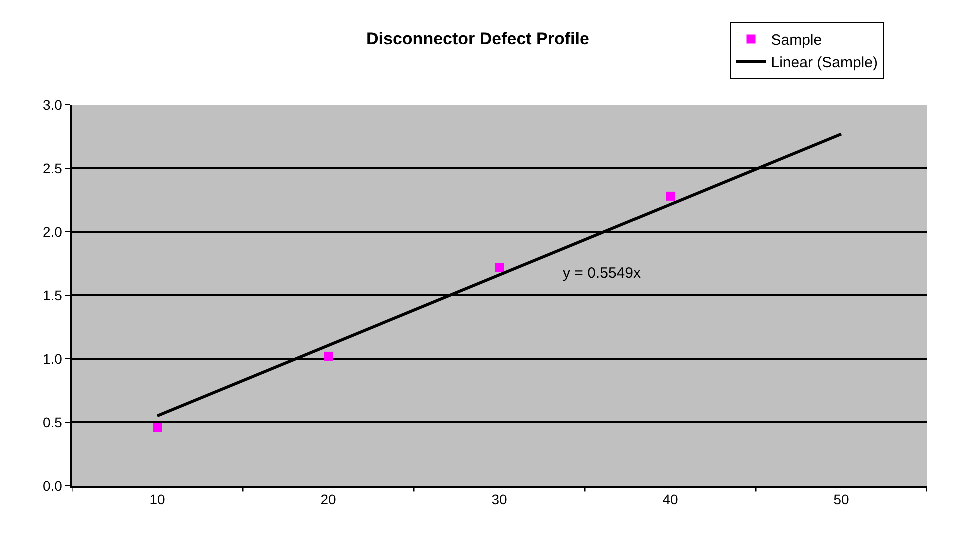  What do you see at coordinates (52, 104) in the screenshot?
I see `y-tick-label: 3.0` at bounding box center [52, 104].